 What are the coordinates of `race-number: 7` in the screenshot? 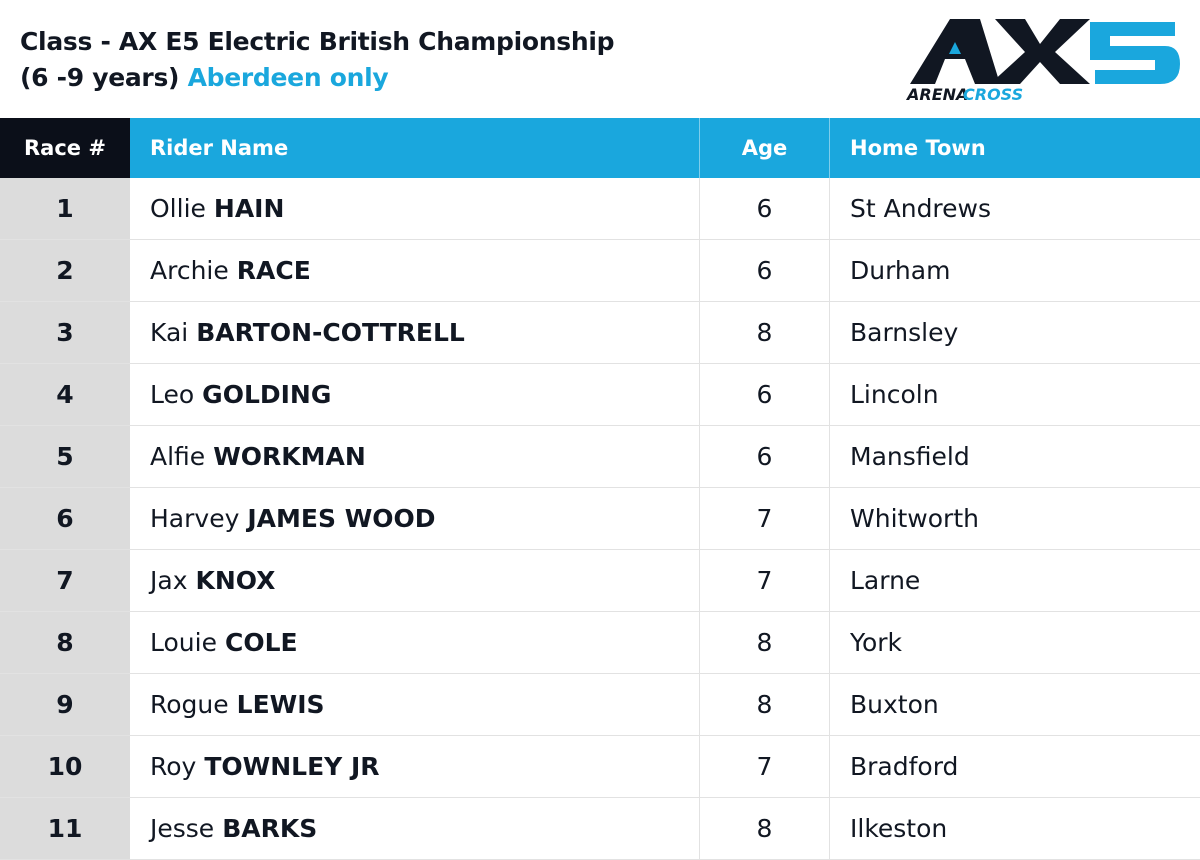 It's located at (65, 580).